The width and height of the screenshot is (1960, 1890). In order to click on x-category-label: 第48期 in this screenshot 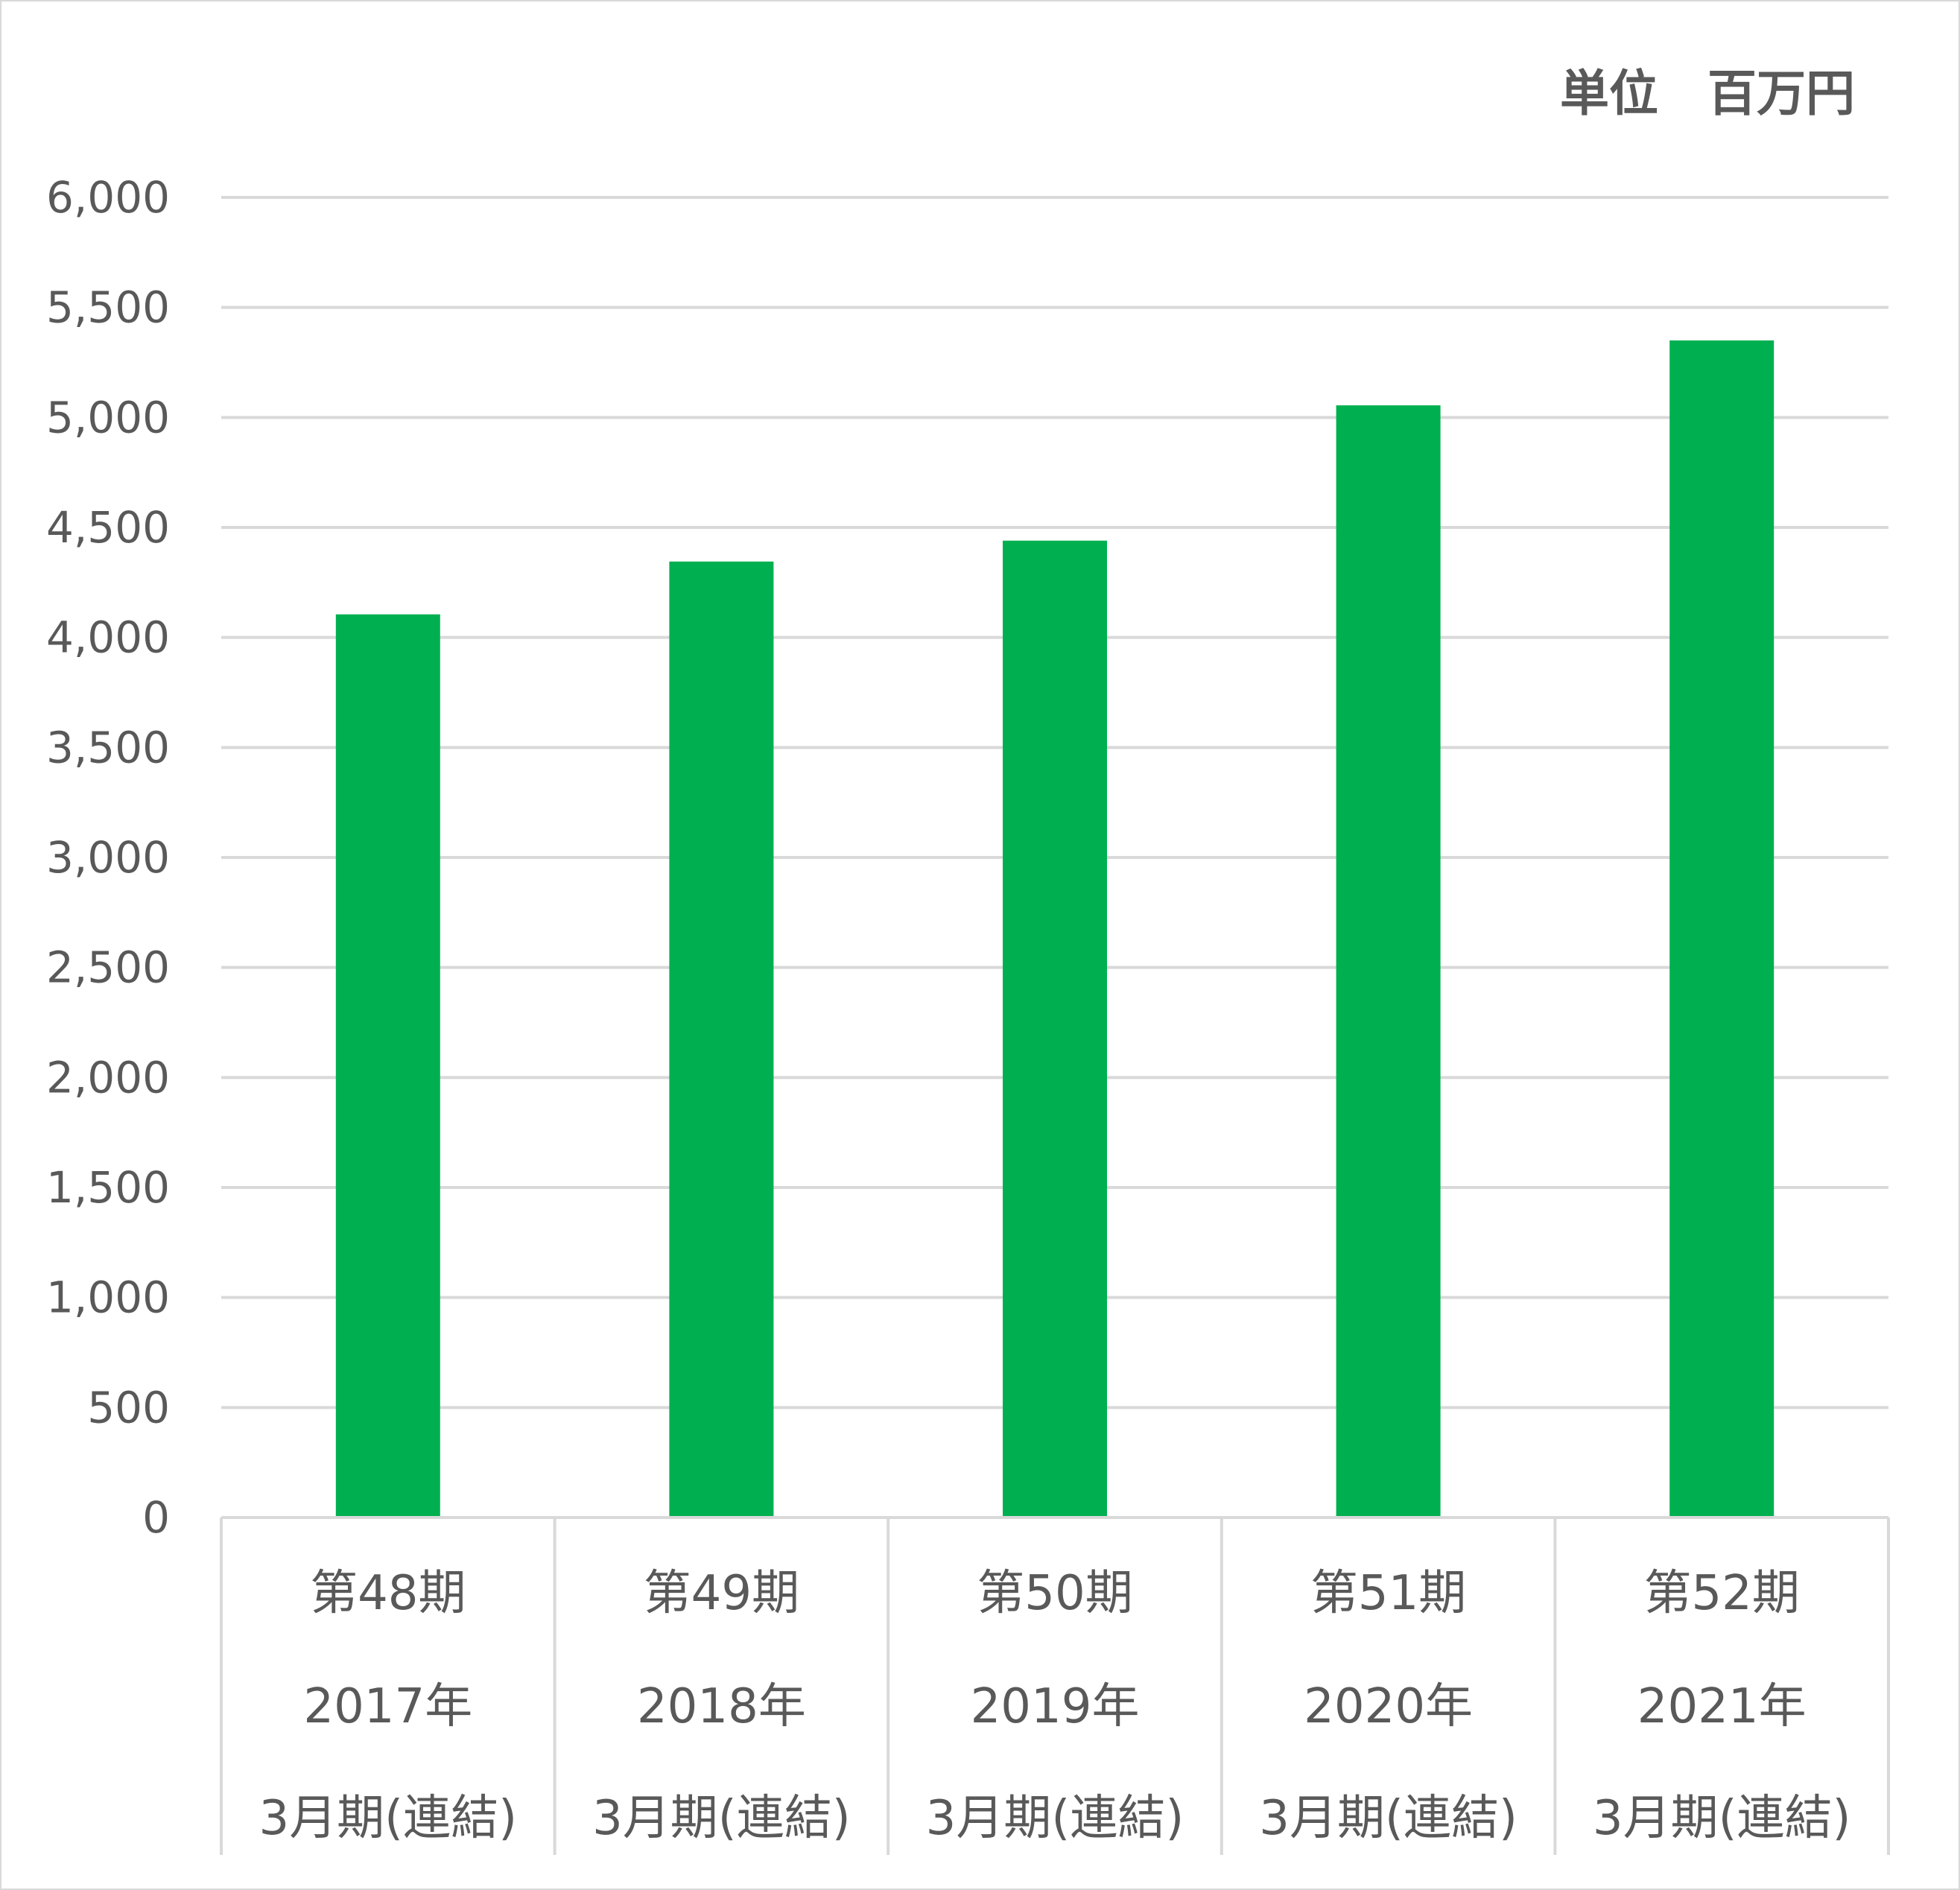, I will do `click(388, 1593)`.